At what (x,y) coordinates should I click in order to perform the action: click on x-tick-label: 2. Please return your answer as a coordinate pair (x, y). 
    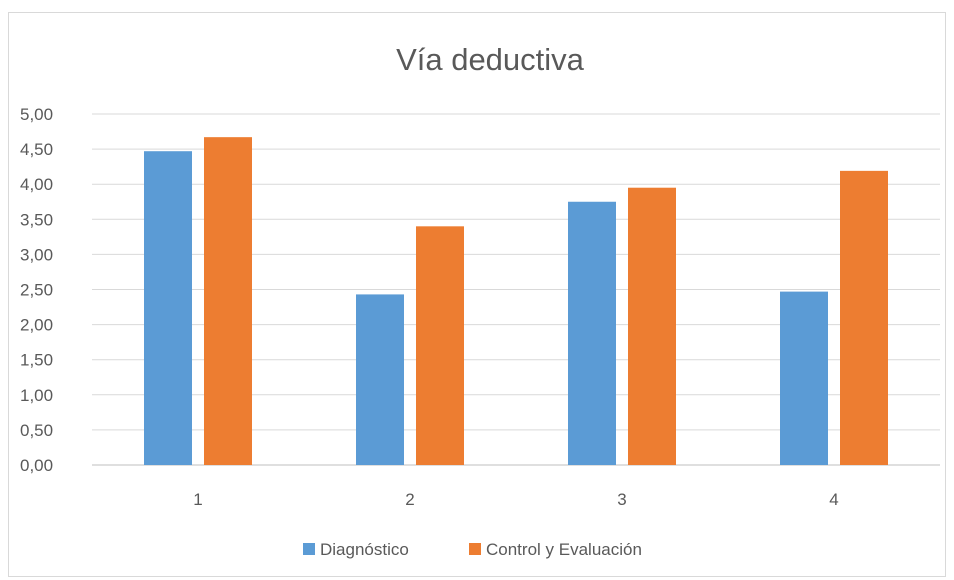
    Looking at the image, I should click on (409, 499).